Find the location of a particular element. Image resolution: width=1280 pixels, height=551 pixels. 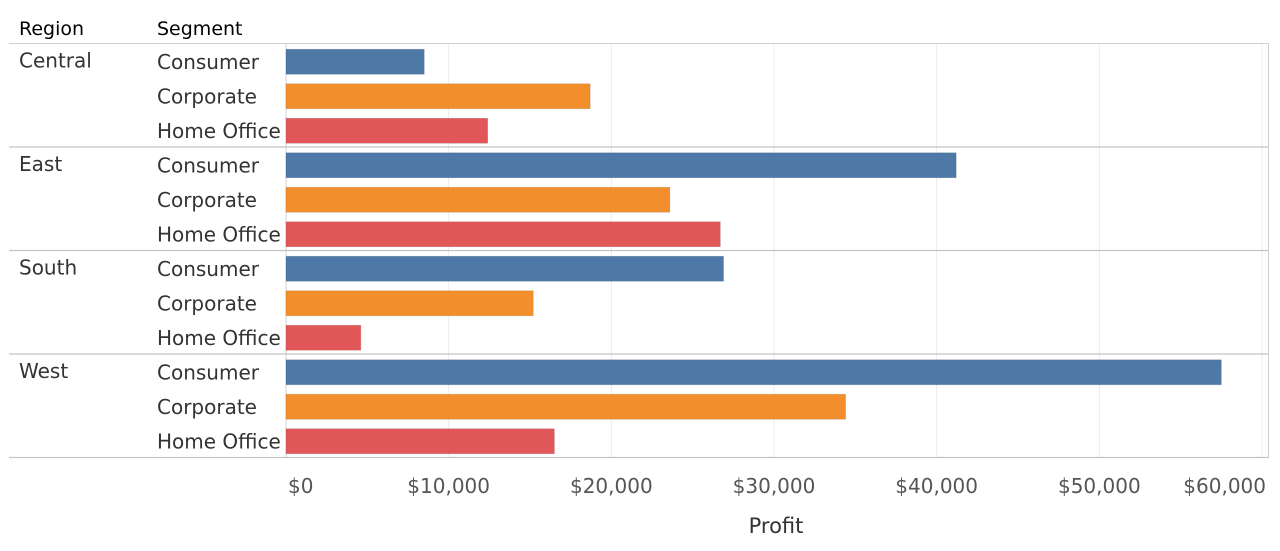

bar-south-corporate is located at coordinates (409, 303).